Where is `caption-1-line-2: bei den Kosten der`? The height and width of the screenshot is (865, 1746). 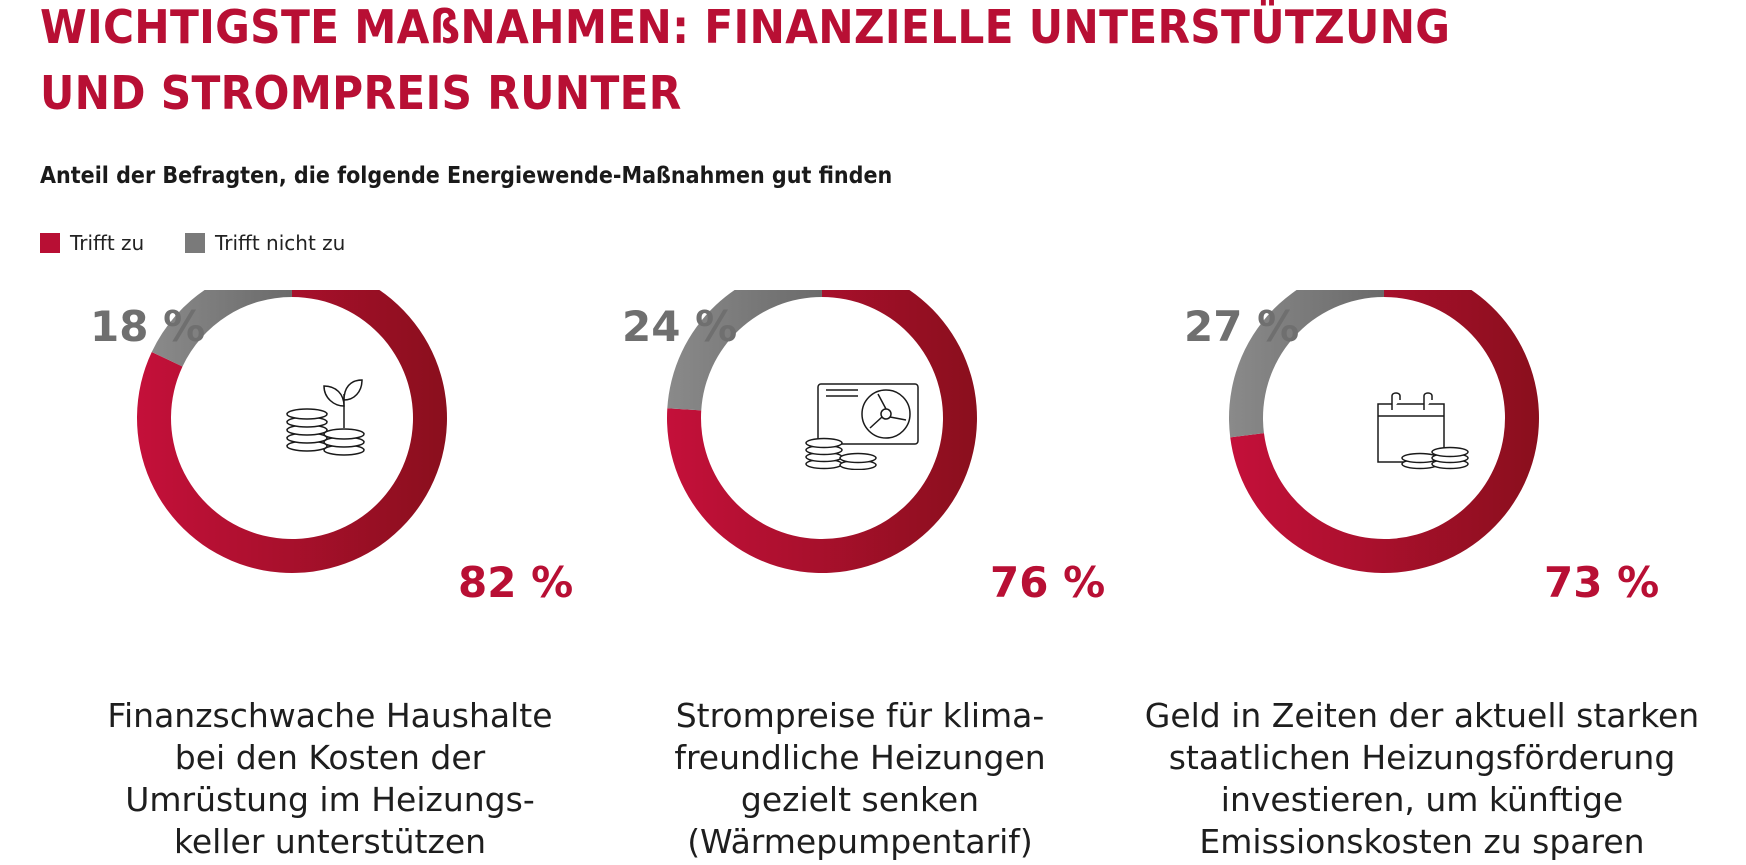 caption-1-line-2: bei den Kosten der is located at coordinates (330, 757).